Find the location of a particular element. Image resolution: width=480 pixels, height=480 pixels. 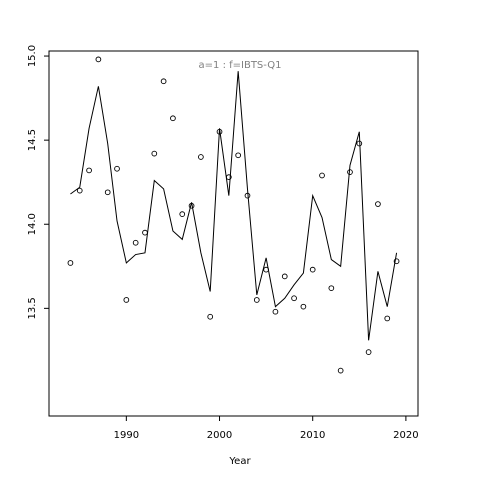

x-tick-label: 2010 is located at coordinates (312, 435).